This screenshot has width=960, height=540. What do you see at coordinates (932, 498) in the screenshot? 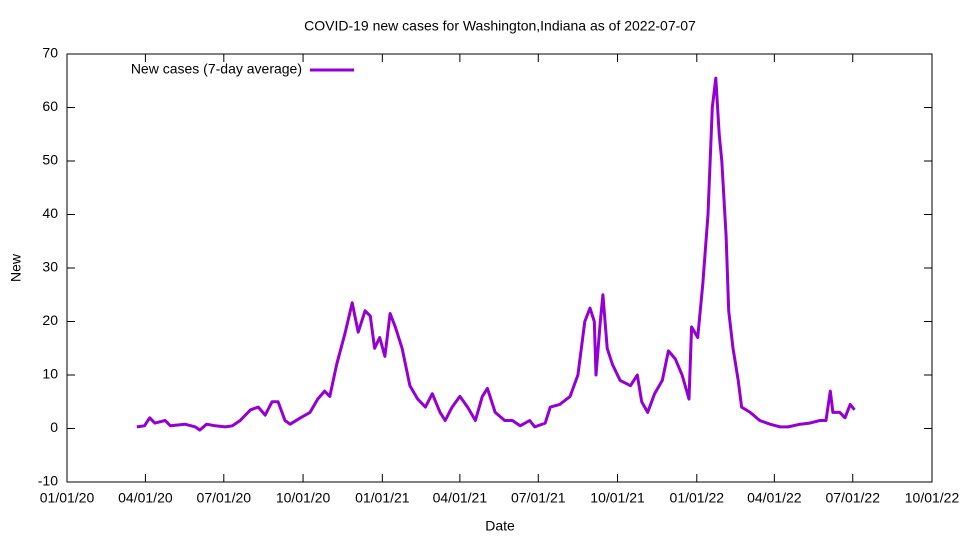
I see `x-tick-label: 10/01/22` at bounding box center [932, 498].